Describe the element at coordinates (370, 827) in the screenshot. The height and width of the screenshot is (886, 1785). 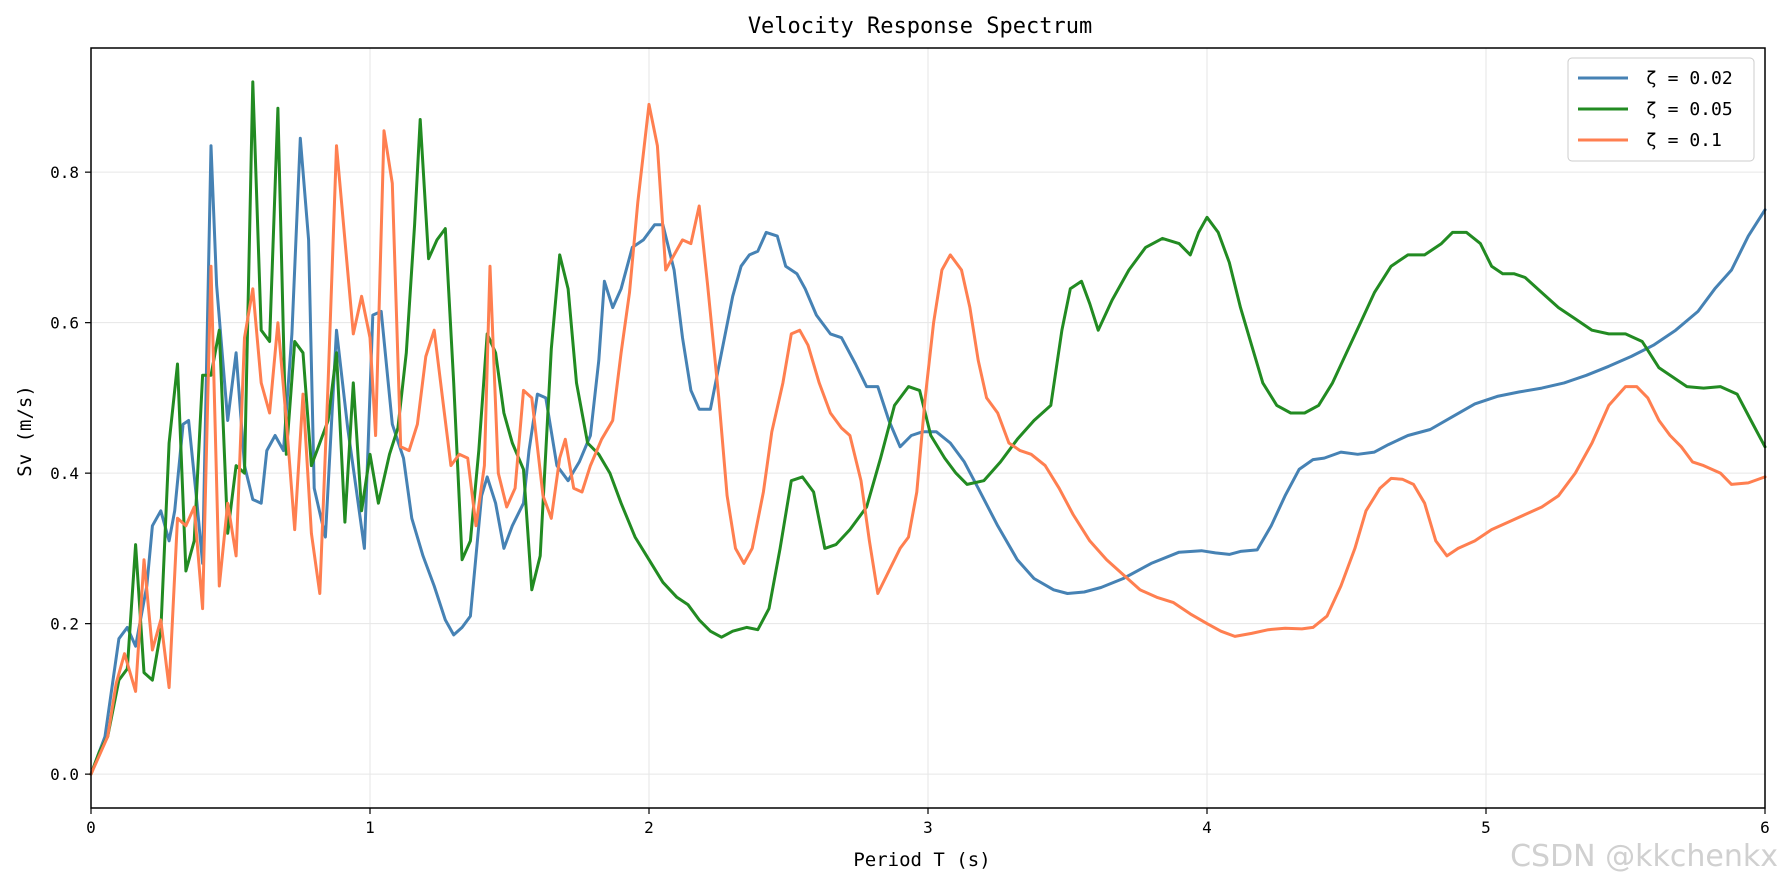
I see `x-tick-label: 1` at that location.